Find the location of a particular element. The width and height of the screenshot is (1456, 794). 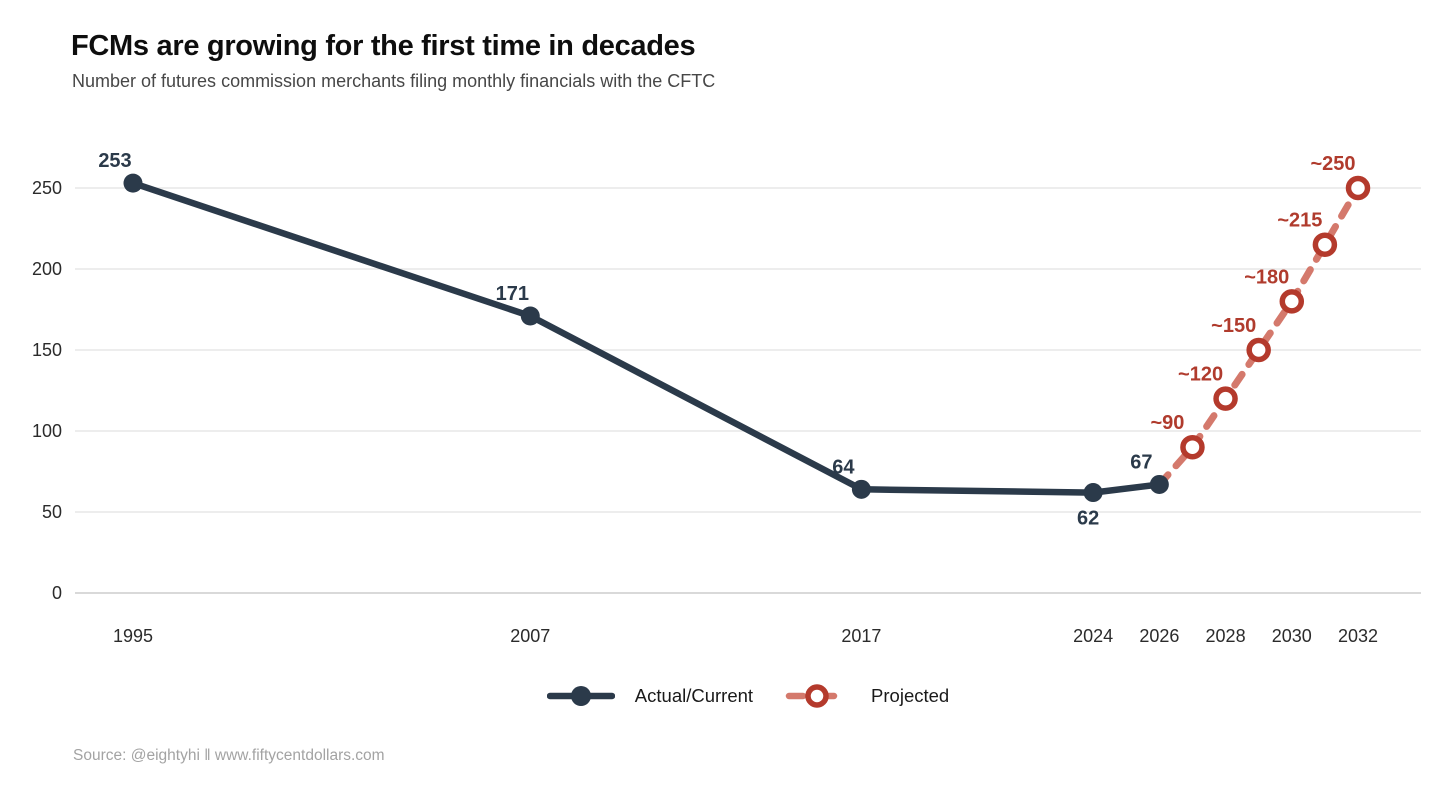

svg-text: ~90 is located at coordinates (1167, 423).